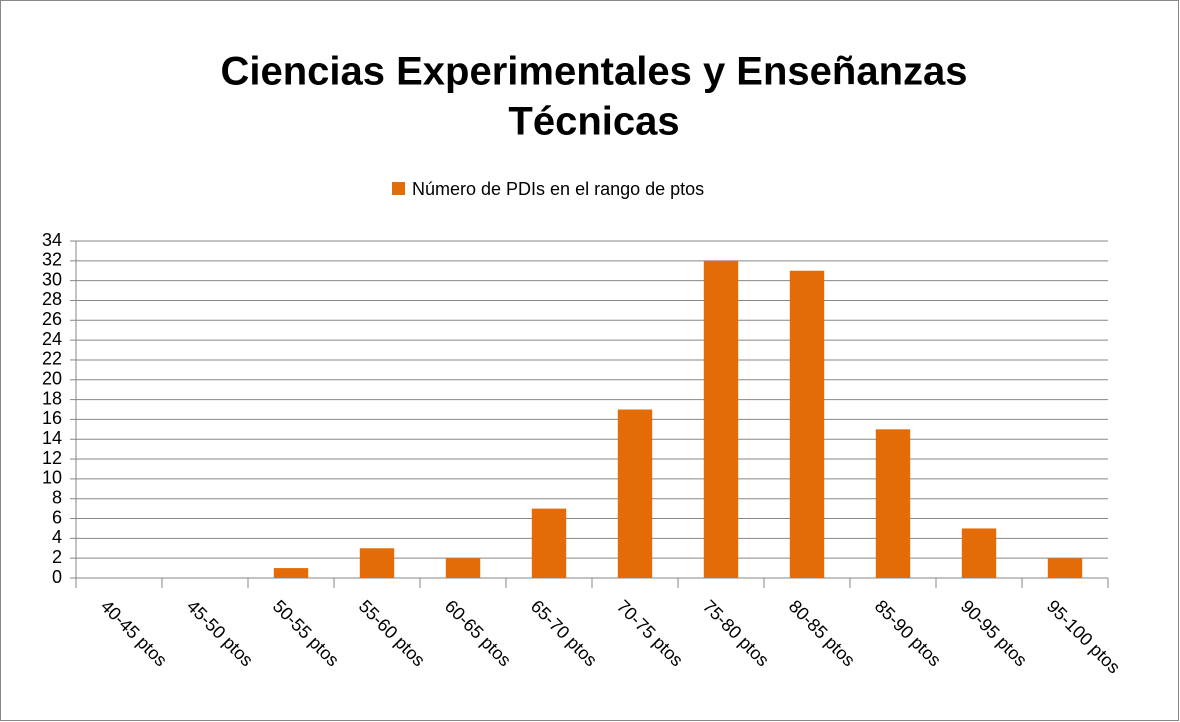 The image size is (1180, 722). What do you see at coordinates (52, 260) in the screenshot?
I see `y-tick-label: 32` at bounding box center [52, 260].